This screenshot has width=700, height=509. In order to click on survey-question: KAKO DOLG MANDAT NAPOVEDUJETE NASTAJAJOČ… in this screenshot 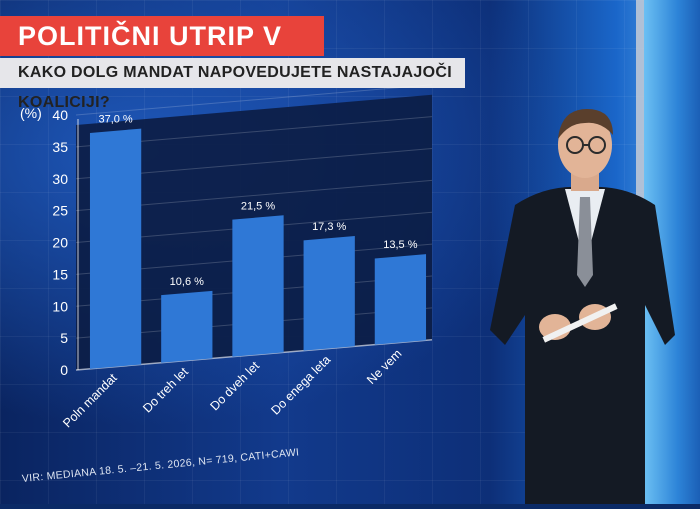, I will do `click(232, 84)`.